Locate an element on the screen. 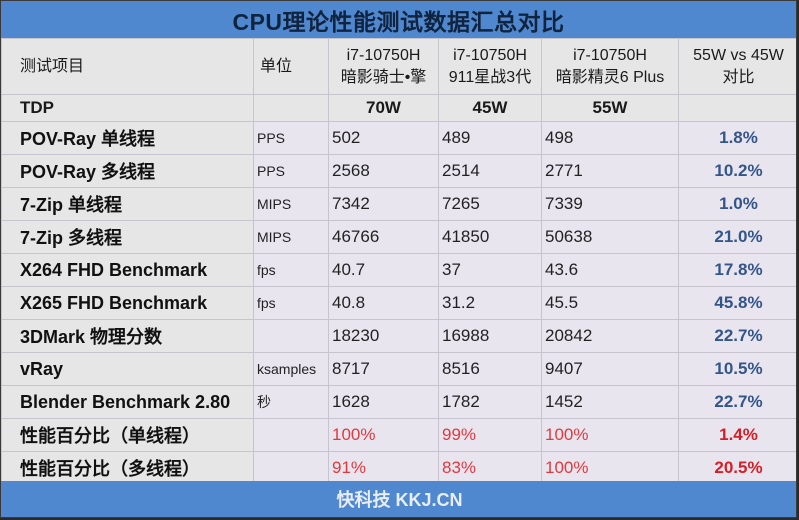 The width and height of the screenshot is (799, 520). tdp-col1: 70W is located at coordinates (383, 108).